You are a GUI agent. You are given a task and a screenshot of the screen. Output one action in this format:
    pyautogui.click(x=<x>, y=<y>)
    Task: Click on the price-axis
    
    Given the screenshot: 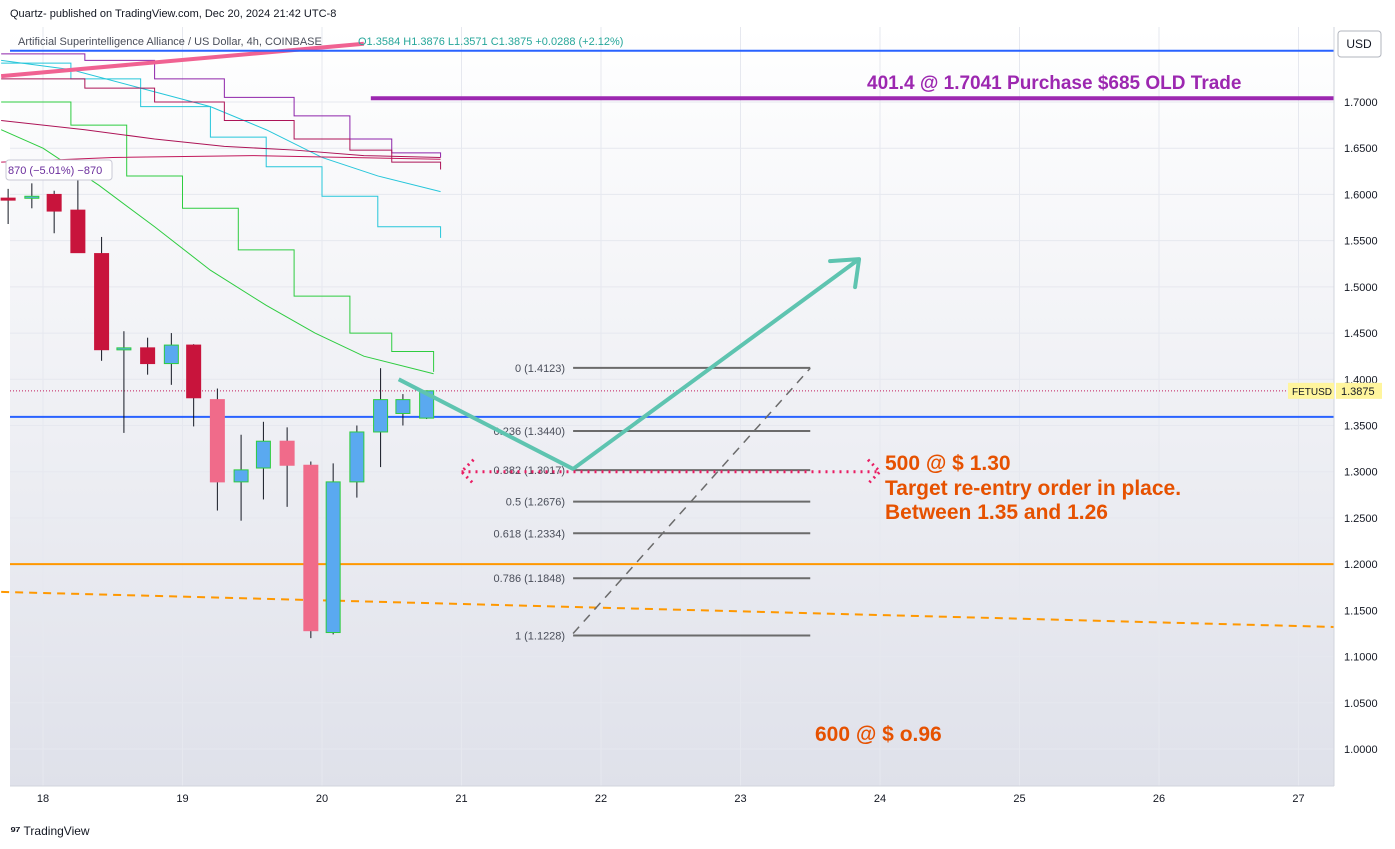 What is the action you would take?
    pyautogui.click(x=1364, y=406)
    